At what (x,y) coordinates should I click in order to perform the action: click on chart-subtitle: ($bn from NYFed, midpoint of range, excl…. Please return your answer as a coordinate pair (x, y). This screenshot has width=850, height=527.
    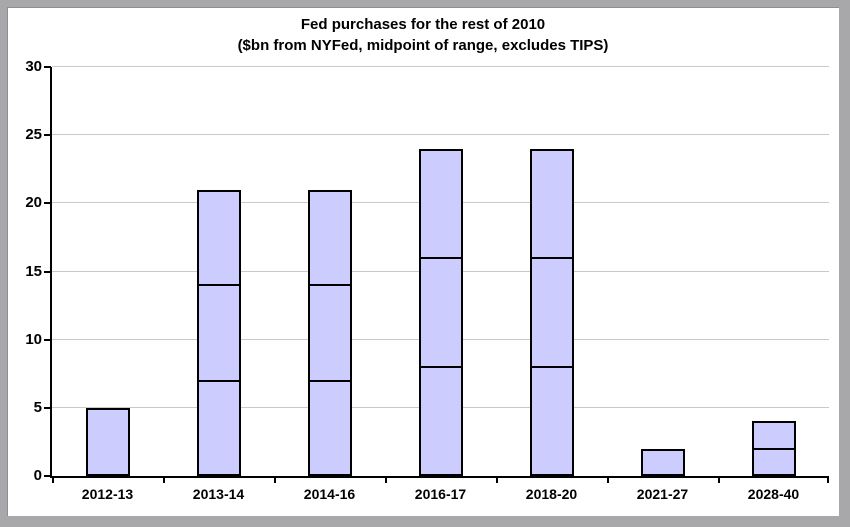
    Looking at the image, I should click on (423, 45).